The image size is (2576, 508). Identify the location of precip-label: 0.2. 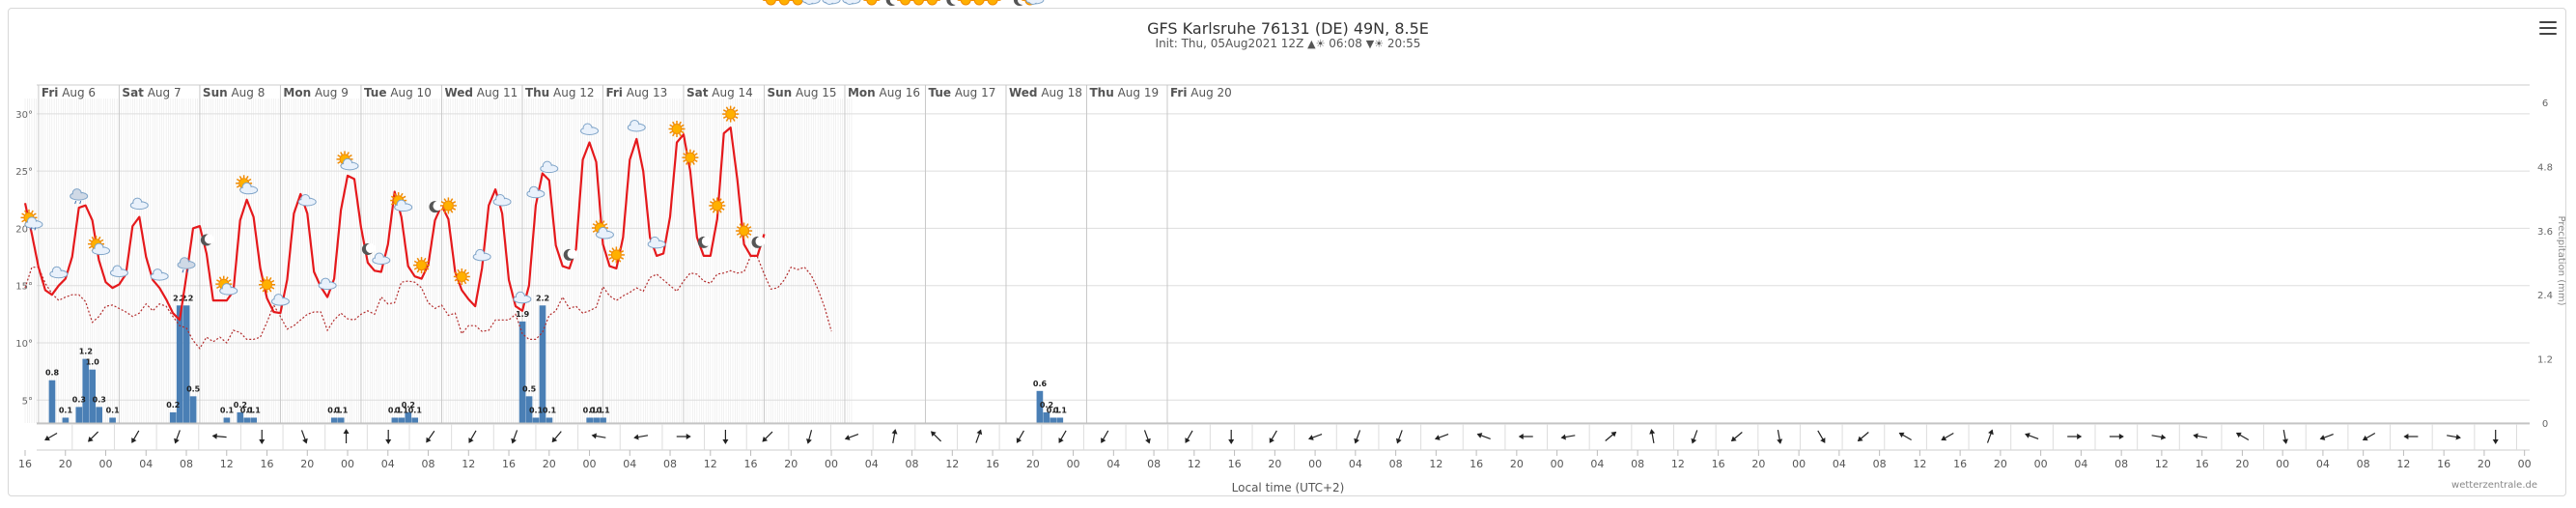
(409, 405).